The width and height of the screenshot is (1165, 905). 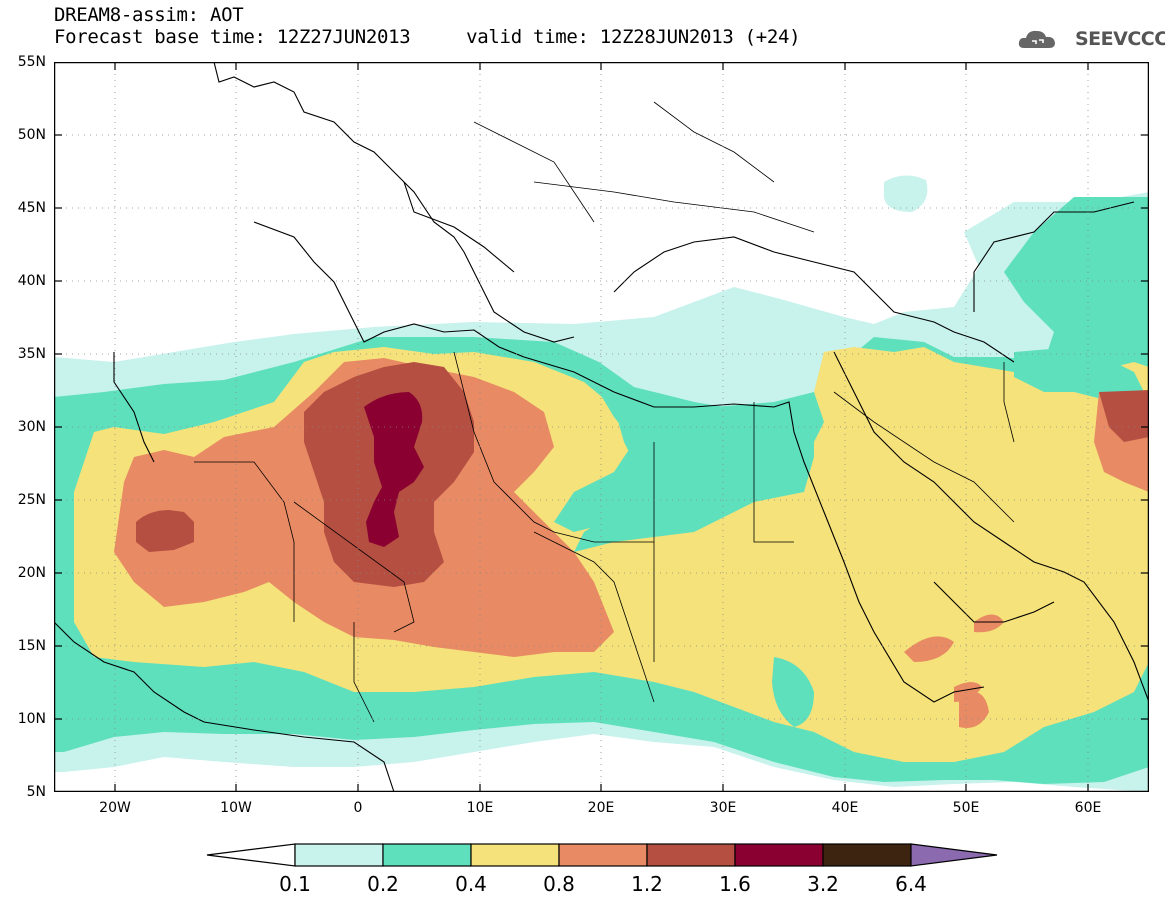 I want to click on colorbar-tick-label: 0.4, so click(x=471, y=884).